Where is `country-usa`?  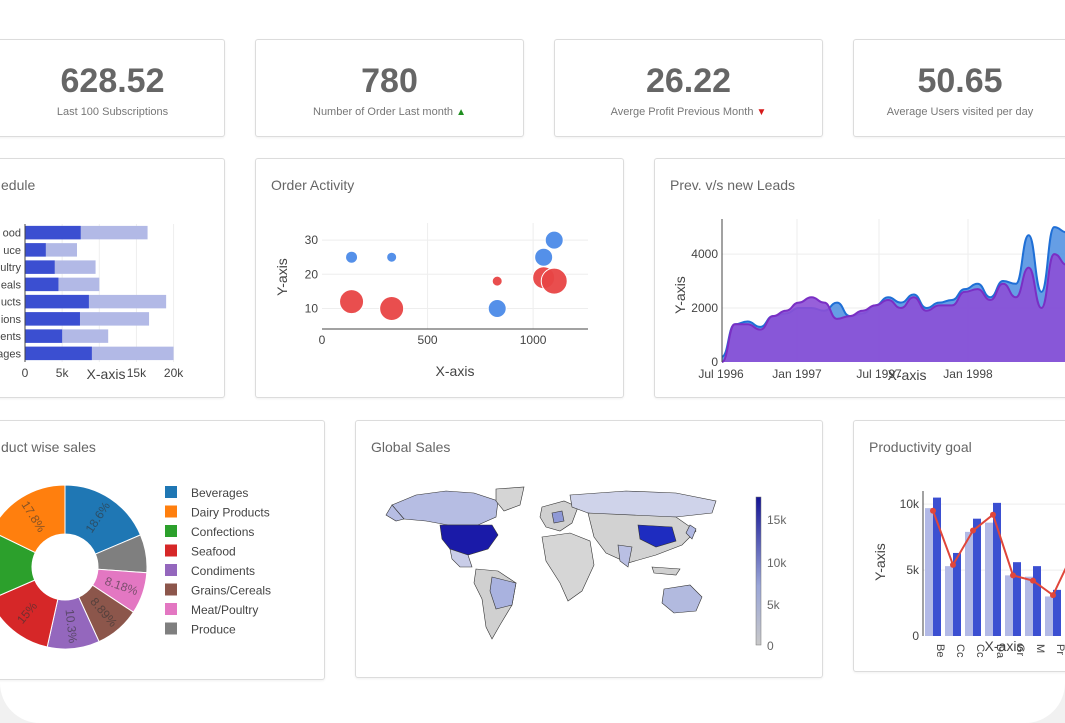
country-usa is located at coordinates (469, 540).